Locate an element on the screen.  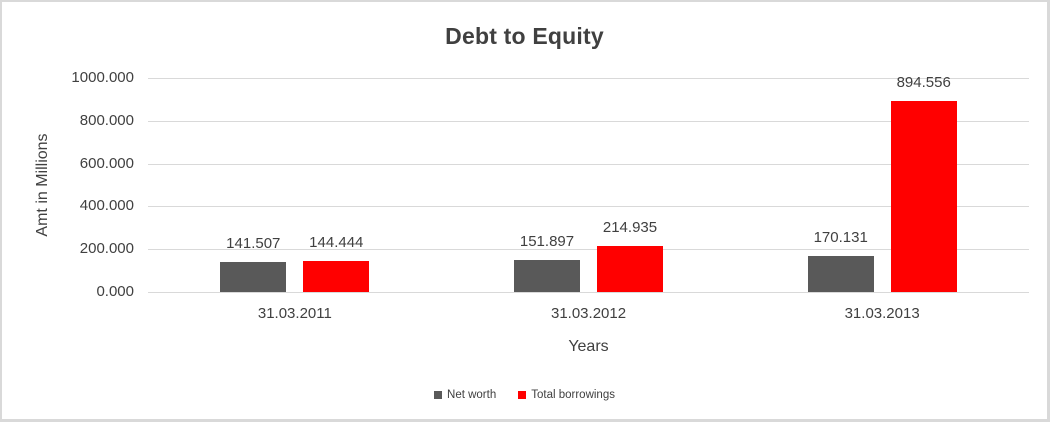
bar-value-label: 894.556 is located at coordinates (923, 82).